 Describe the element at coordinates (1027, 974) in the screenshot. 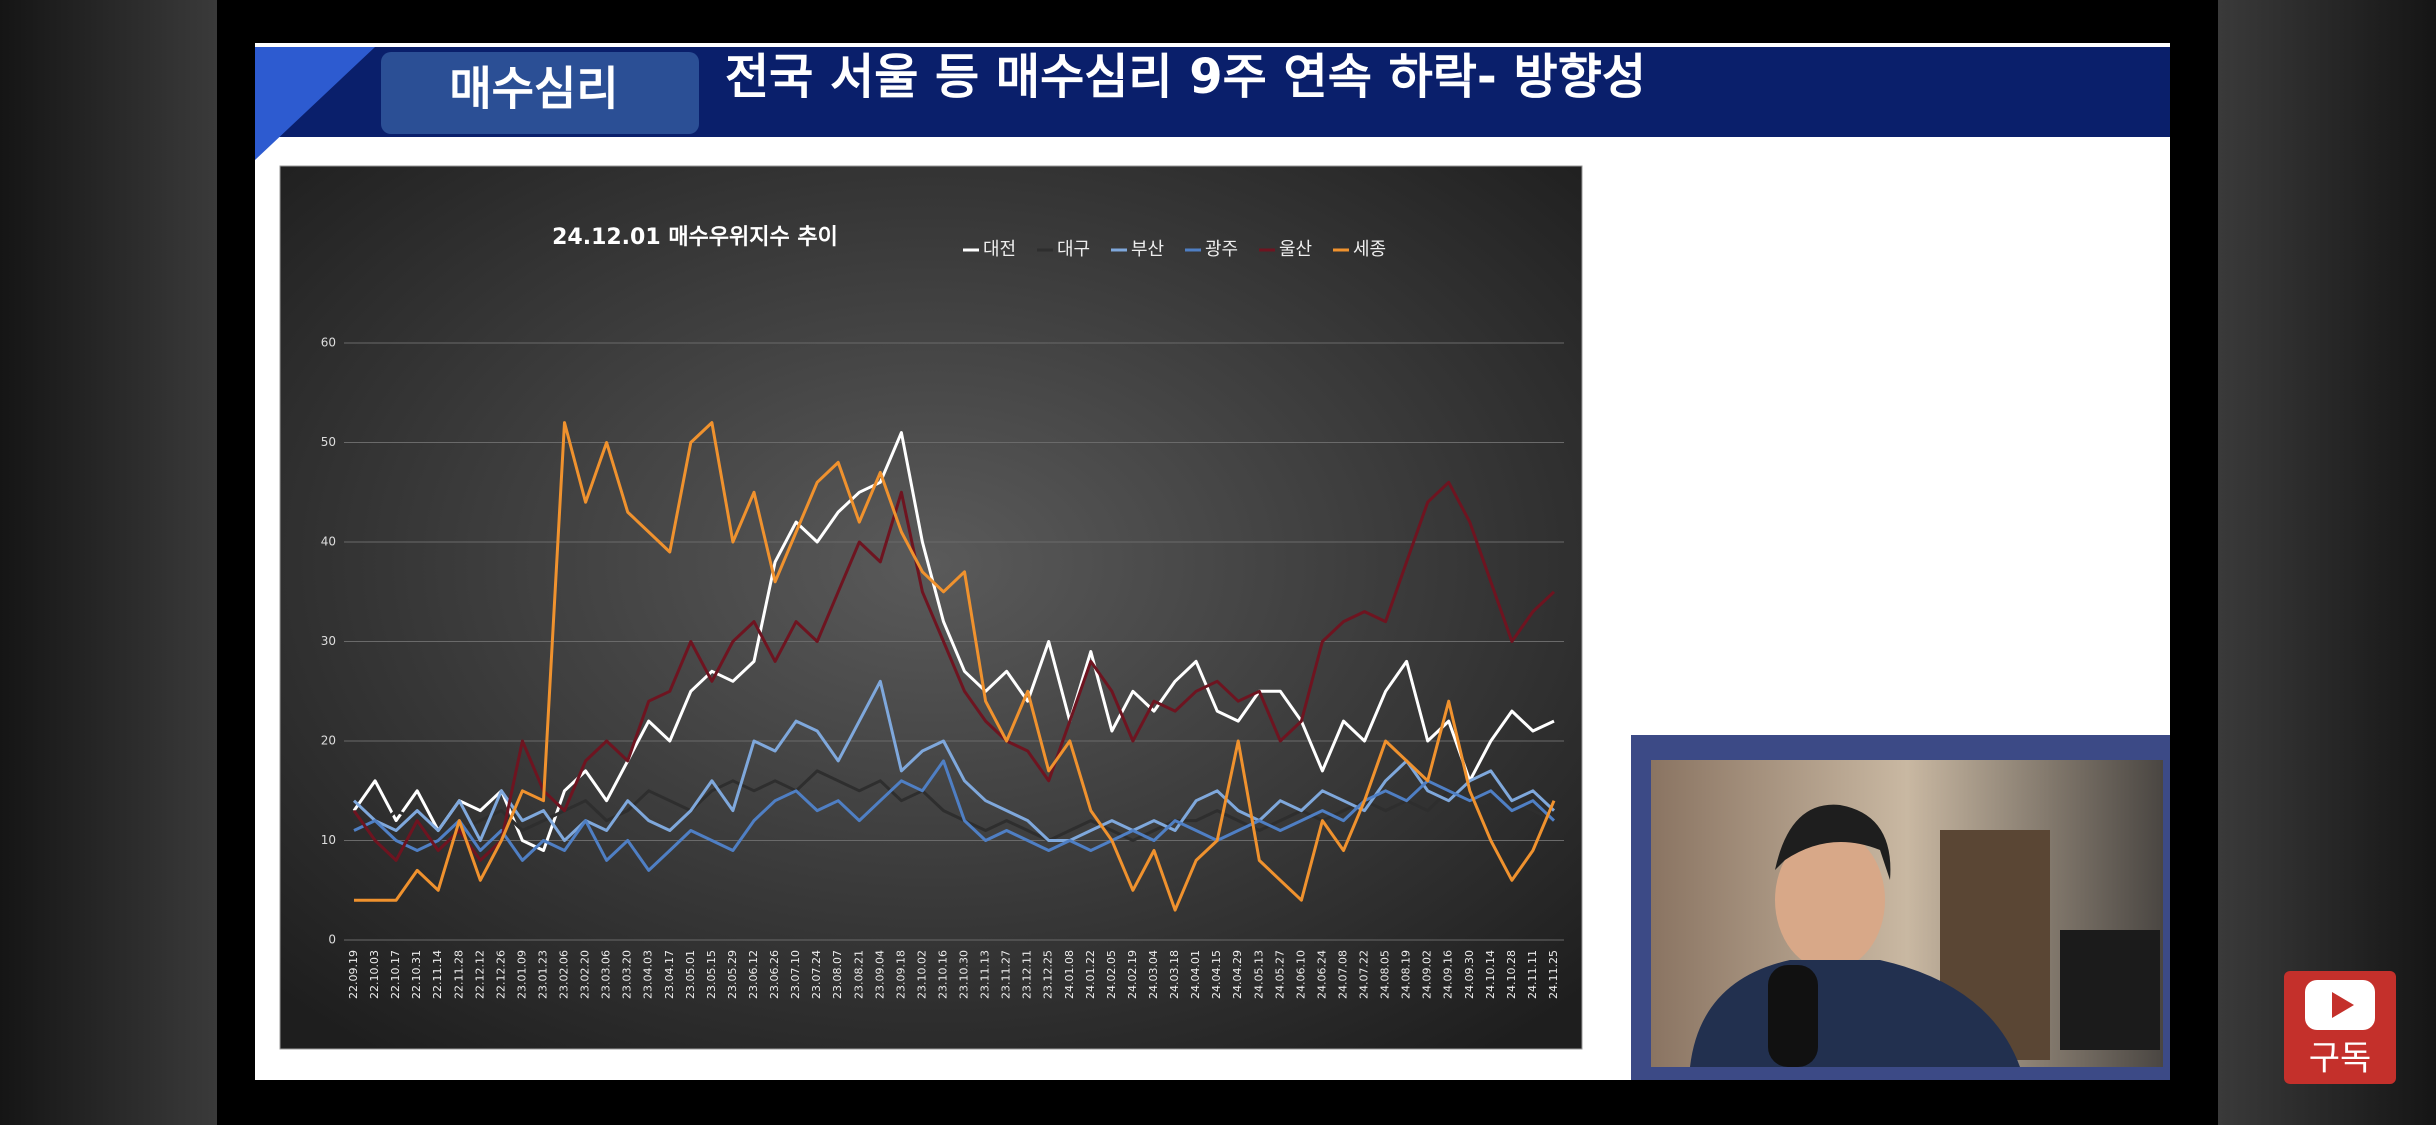

I see `x-tick-label: 23.12.11` at that location.